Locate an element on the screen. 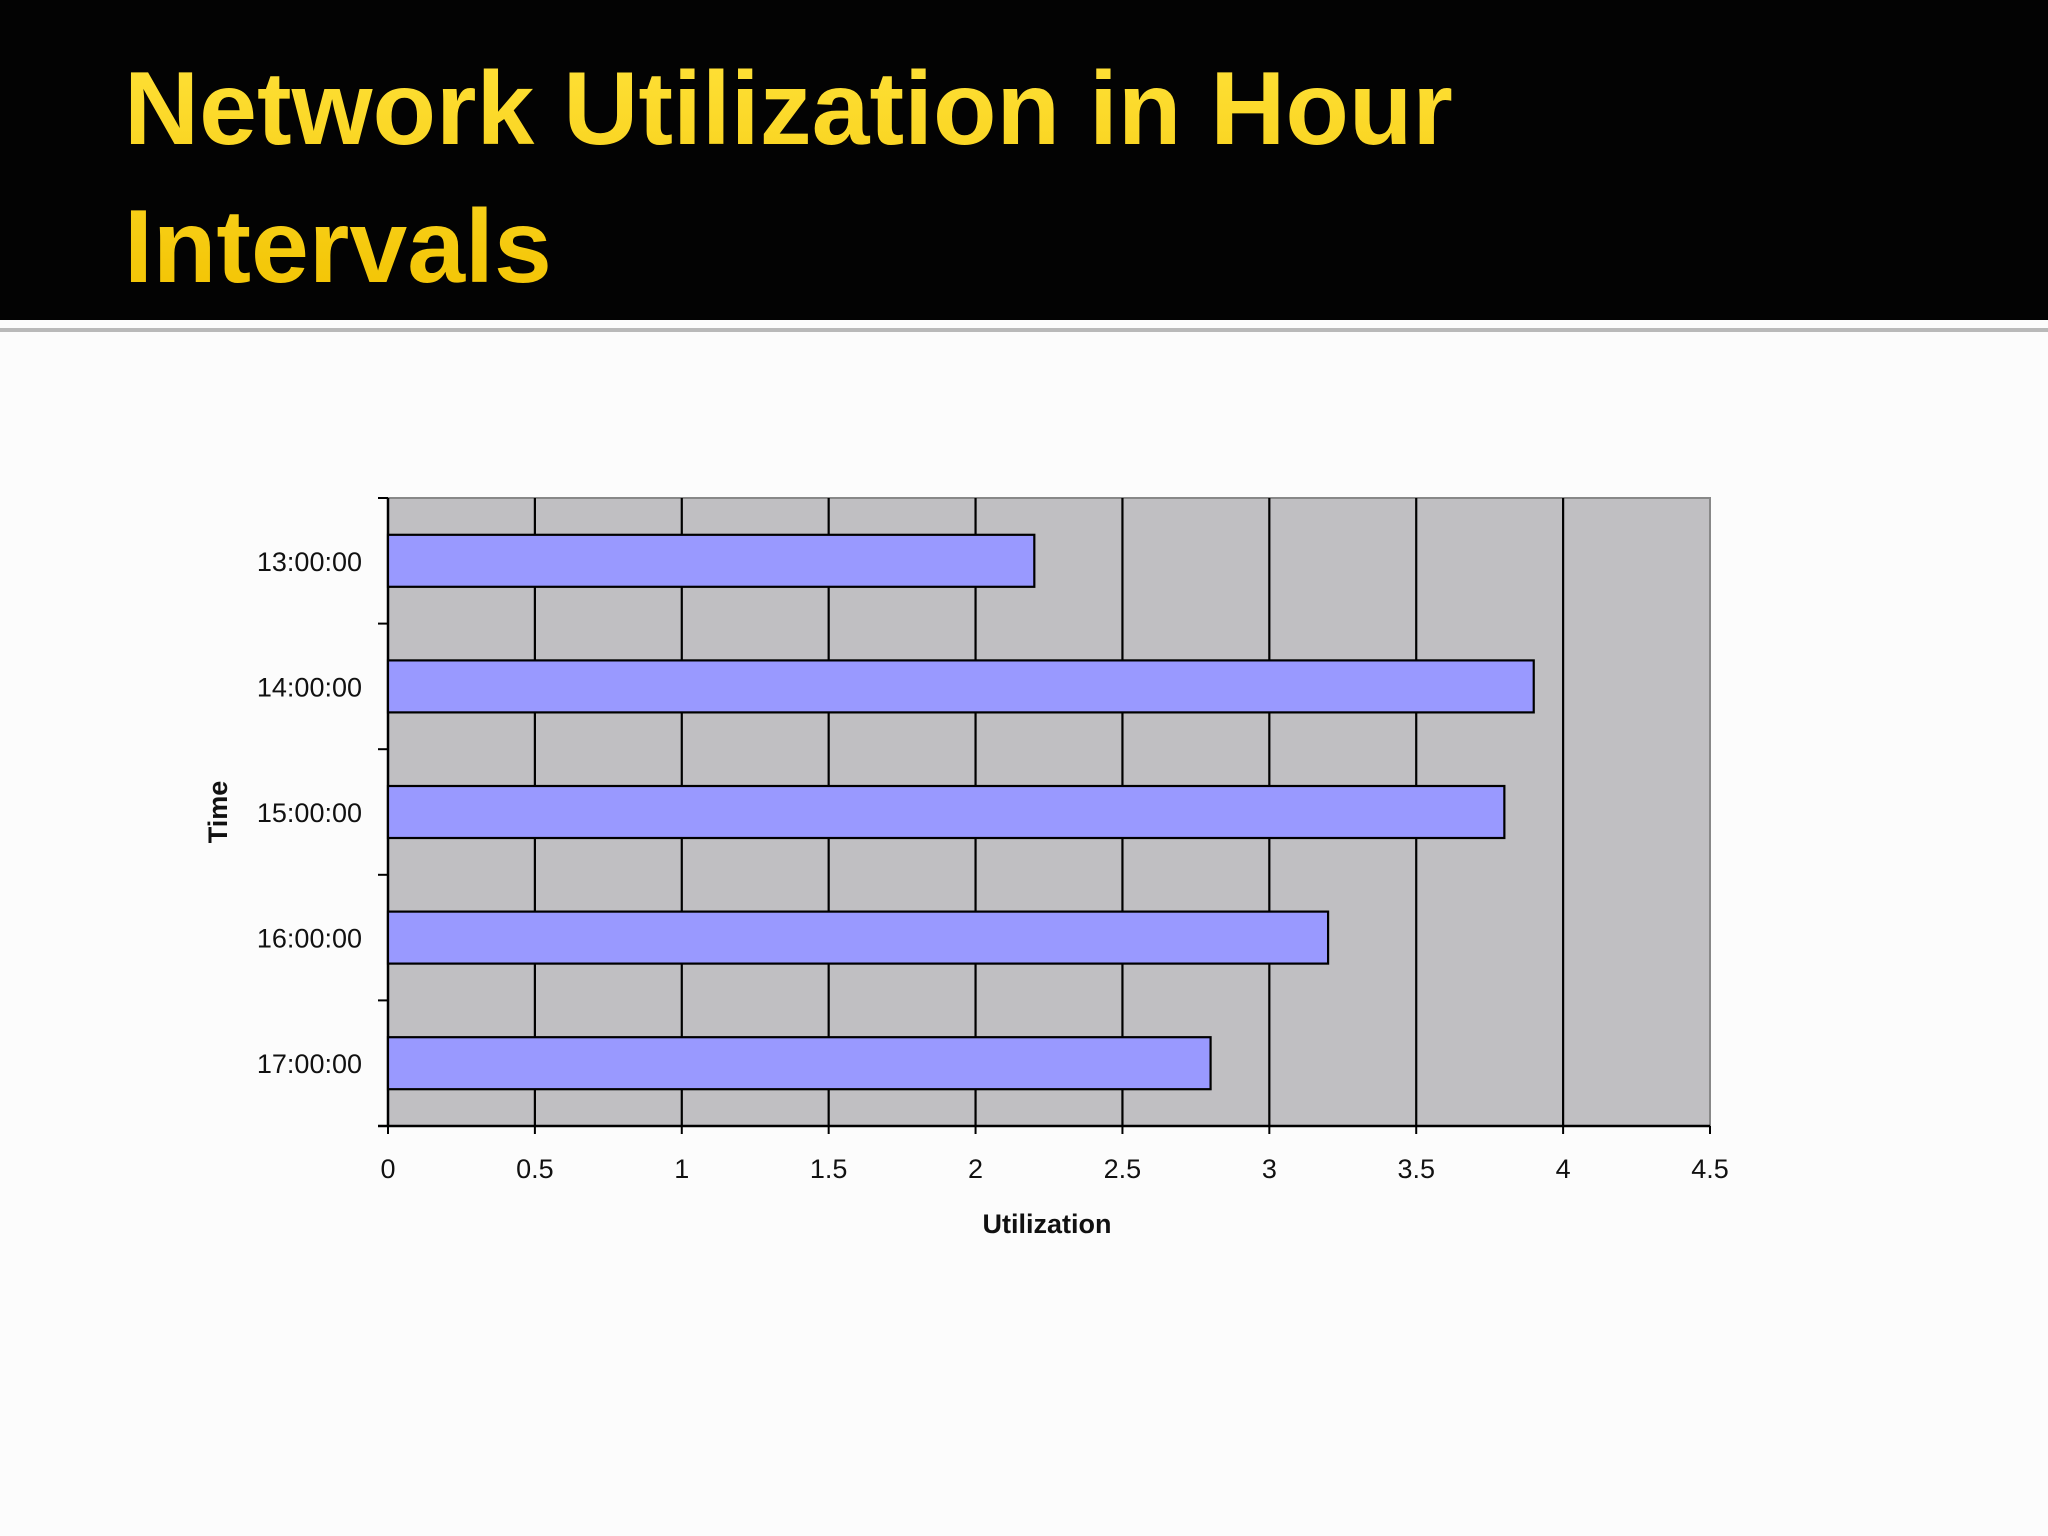 This screenshot has width=2048, height=1536. y-tick-label: 15:00:00 is located at coordinates (309, 813).